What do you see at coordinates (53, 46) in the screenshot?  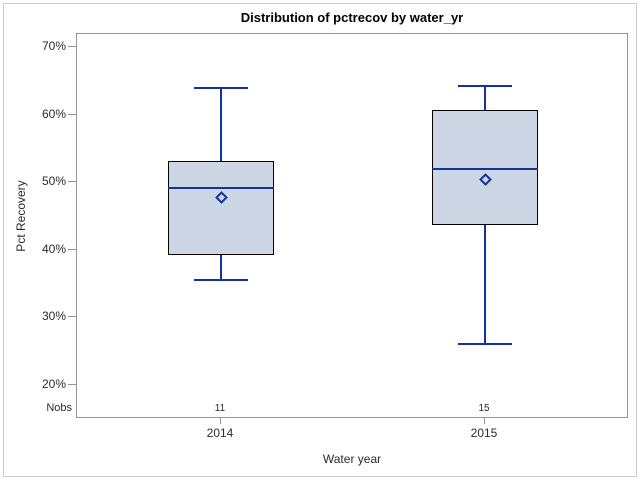 I see `y-tick-label: 70%` at bounding box center [53, 46].